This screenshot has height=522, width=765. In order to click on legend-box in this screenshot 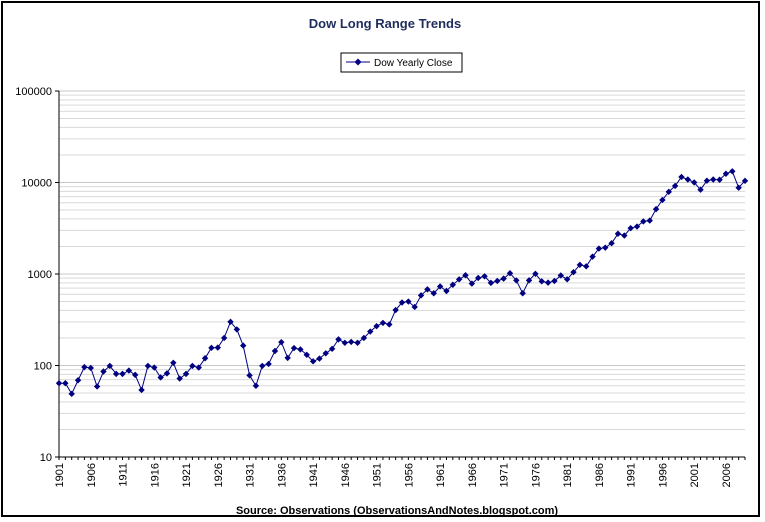, I will do `click(401, 62)`.